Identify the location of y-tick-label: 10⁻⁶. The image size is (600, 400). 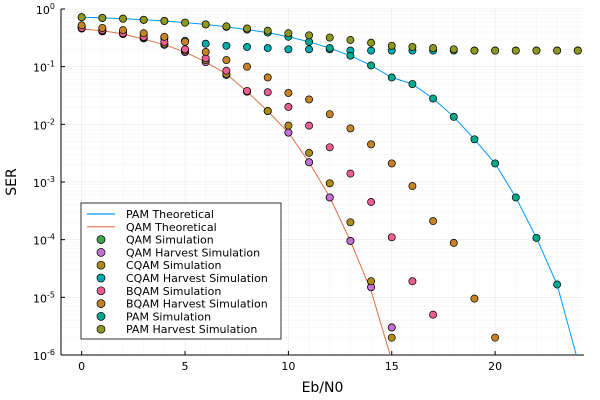
(44, 355).